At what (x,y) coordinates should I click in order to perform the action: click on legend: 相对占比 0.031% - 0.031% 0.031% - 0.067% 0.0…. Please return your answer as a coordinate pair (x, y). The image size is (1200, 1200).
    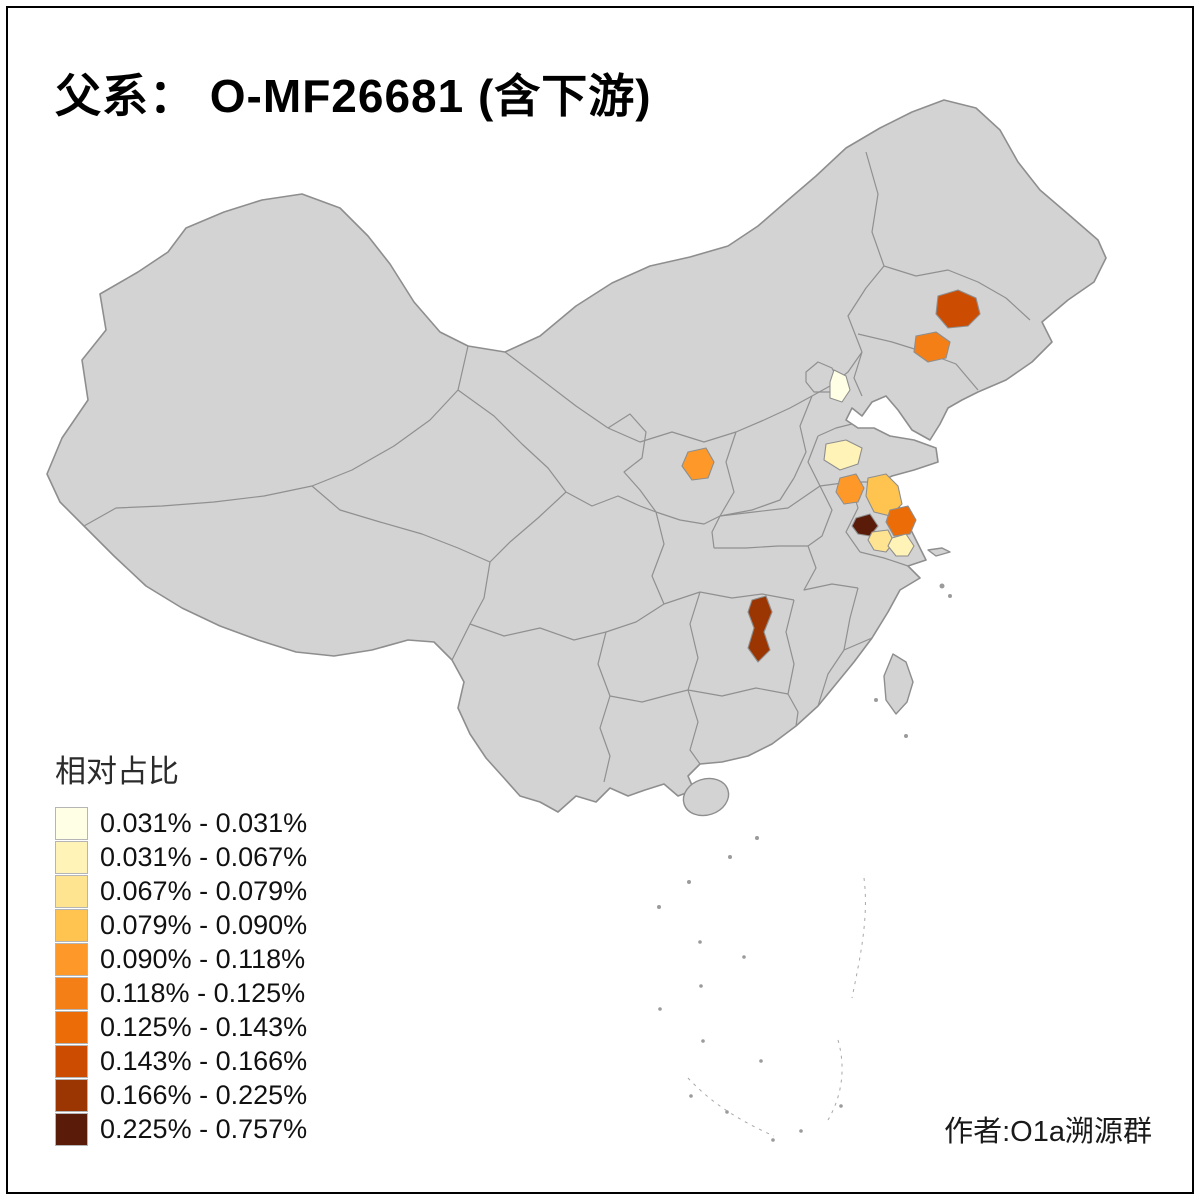
    Looking at the image, I should click on (181, 946).